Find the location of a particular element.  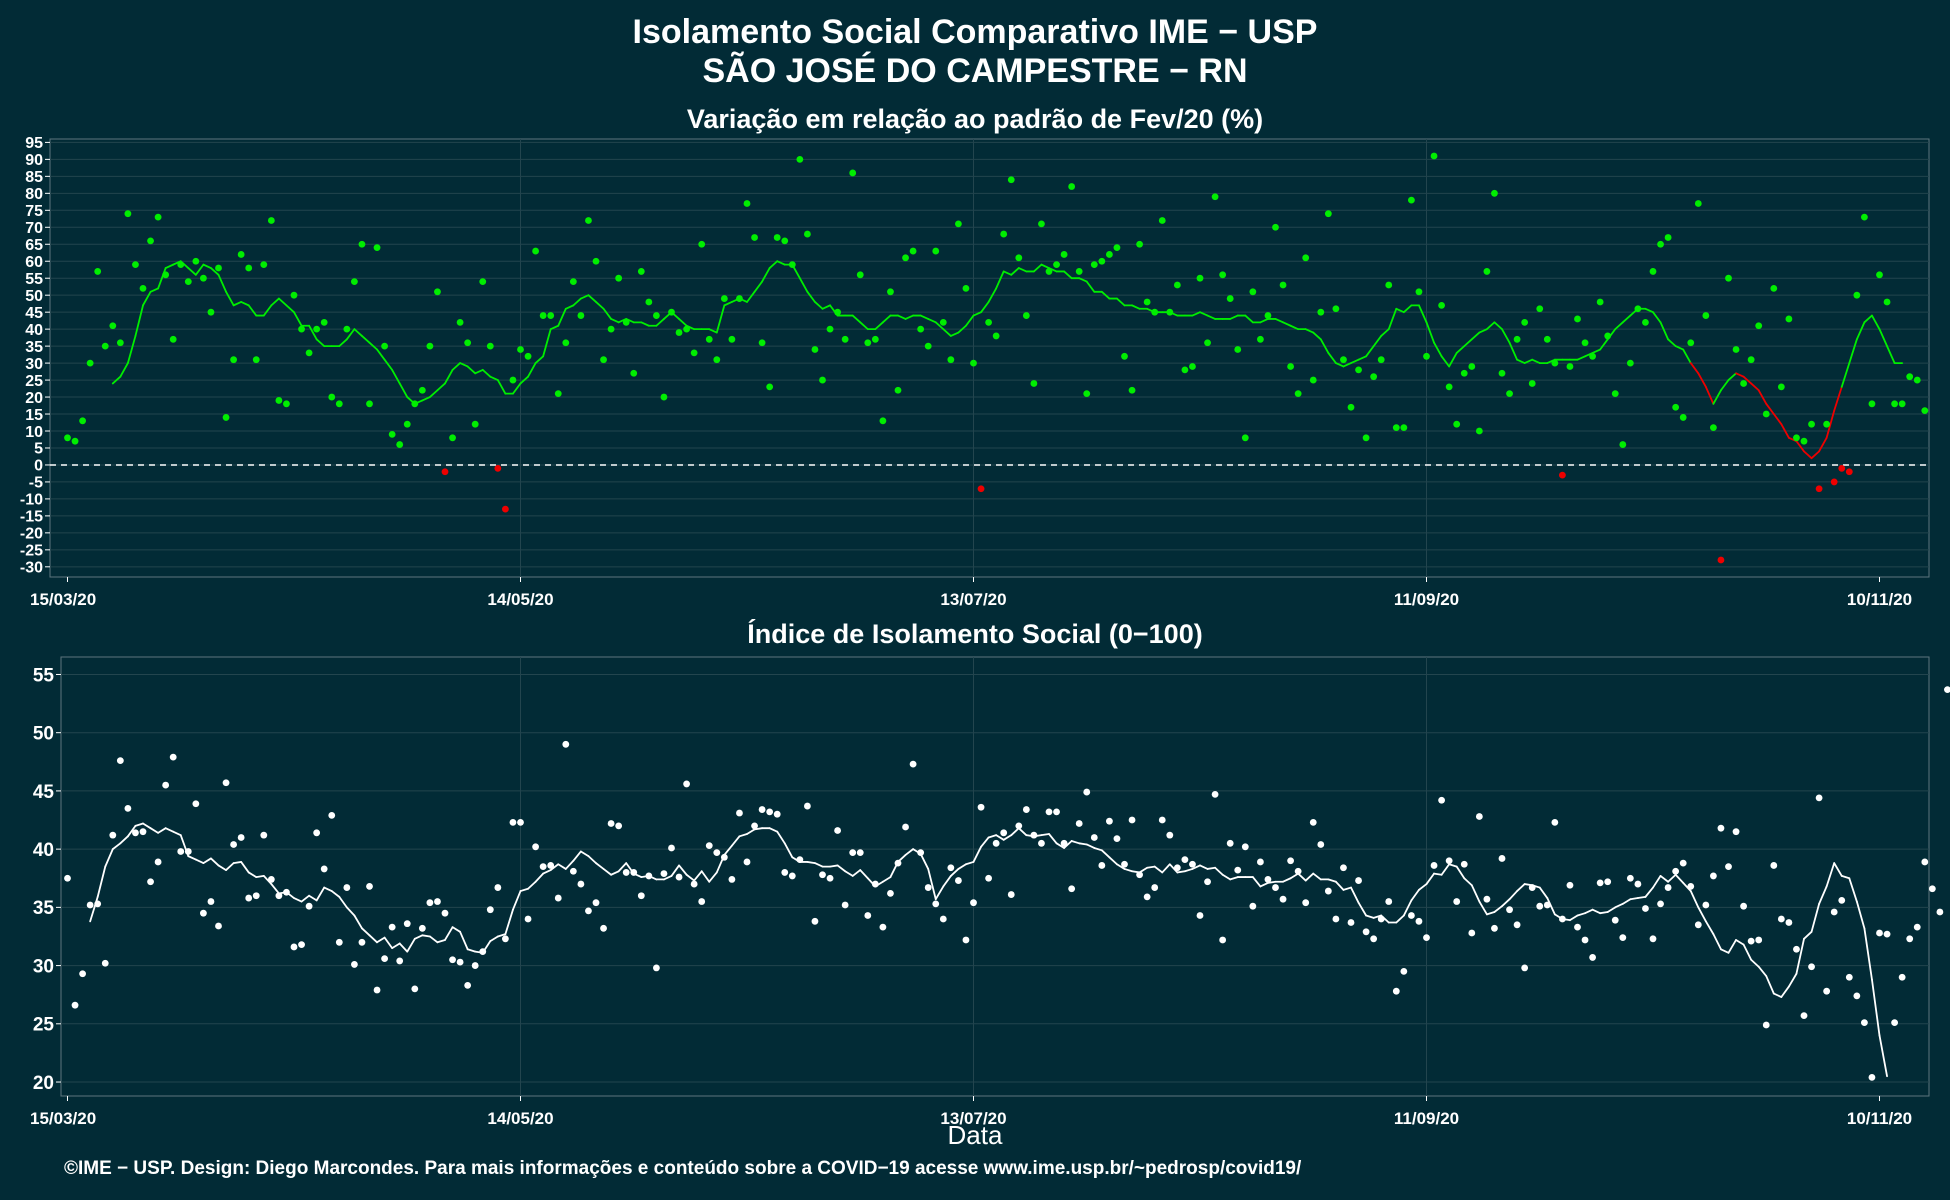

x-tick-label: 14/05/20 is located at coordinates (520, 1118).